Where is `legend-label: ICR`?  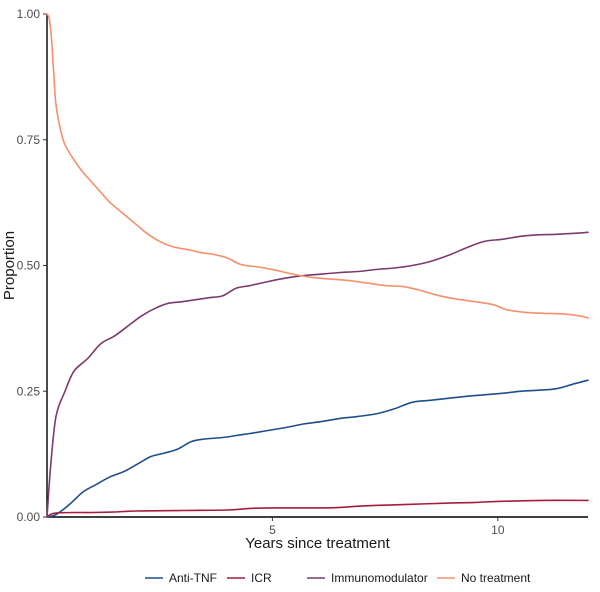
legend-label: ICR is located at coordinates (261, 578).